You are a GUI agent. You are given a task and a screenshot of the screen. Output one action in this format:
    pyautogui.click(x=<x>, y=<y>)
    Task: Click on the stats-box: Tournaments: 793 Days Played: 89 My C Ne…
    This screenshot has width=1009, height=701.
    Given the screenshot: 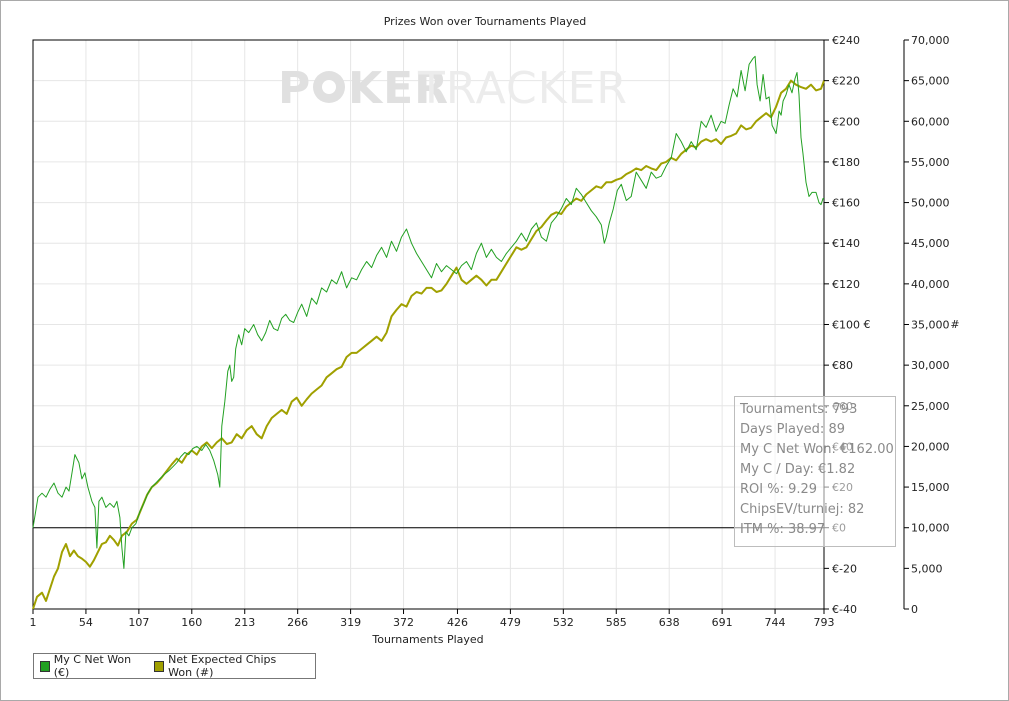 What is the action you would take?
    pyautogui.click(x=815, y=471)
    